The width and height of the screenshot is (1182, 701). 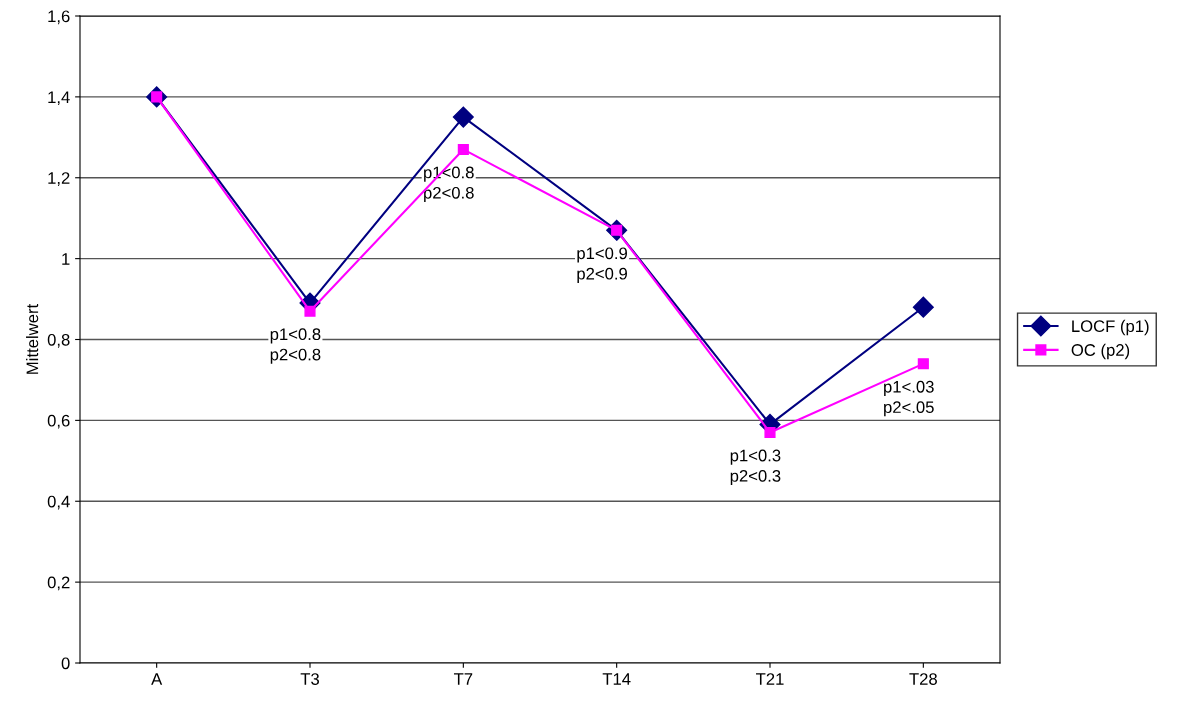 What do you see at coordinates (58, 340) in the screenshot?
I see `y-tick-label: 0,8` at bounding box center [58, 340].